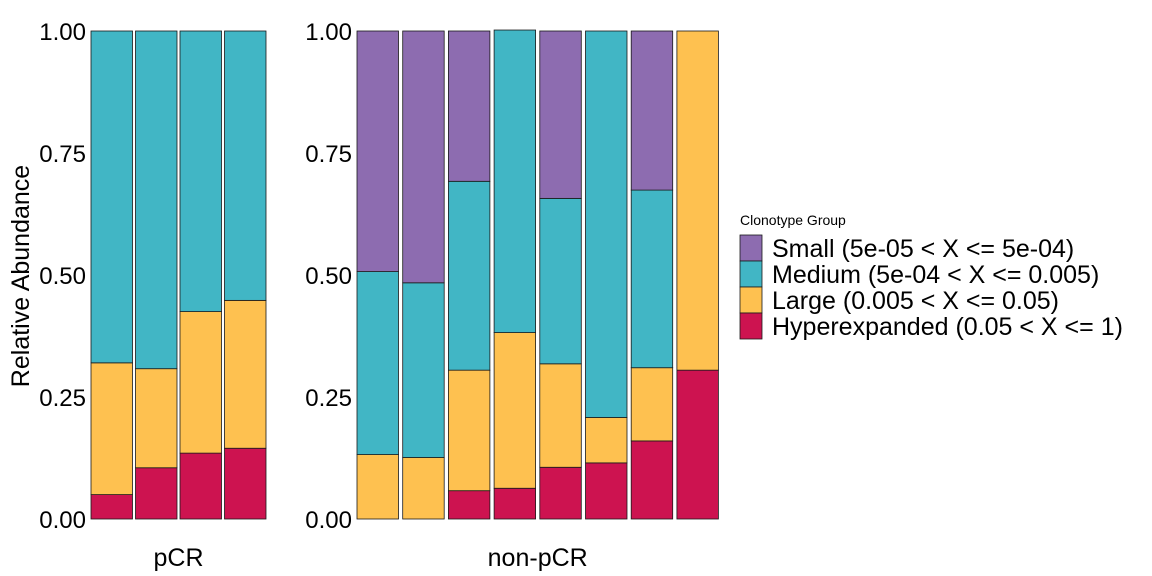  What do you see at coordinates (178, 558) in the screenshot?
I see `panel-label: pCR` at bounding box center [178, 558].